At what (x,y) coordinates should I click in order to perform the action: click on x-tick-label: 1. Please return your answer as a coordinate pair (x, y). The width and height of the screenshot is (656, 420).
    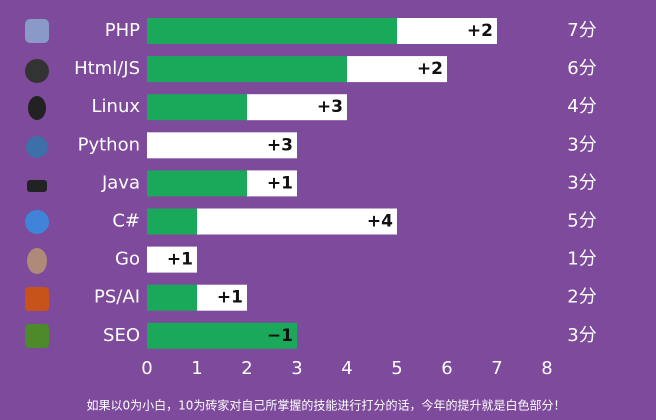
    Looking at the image, I should click on (196, 368).